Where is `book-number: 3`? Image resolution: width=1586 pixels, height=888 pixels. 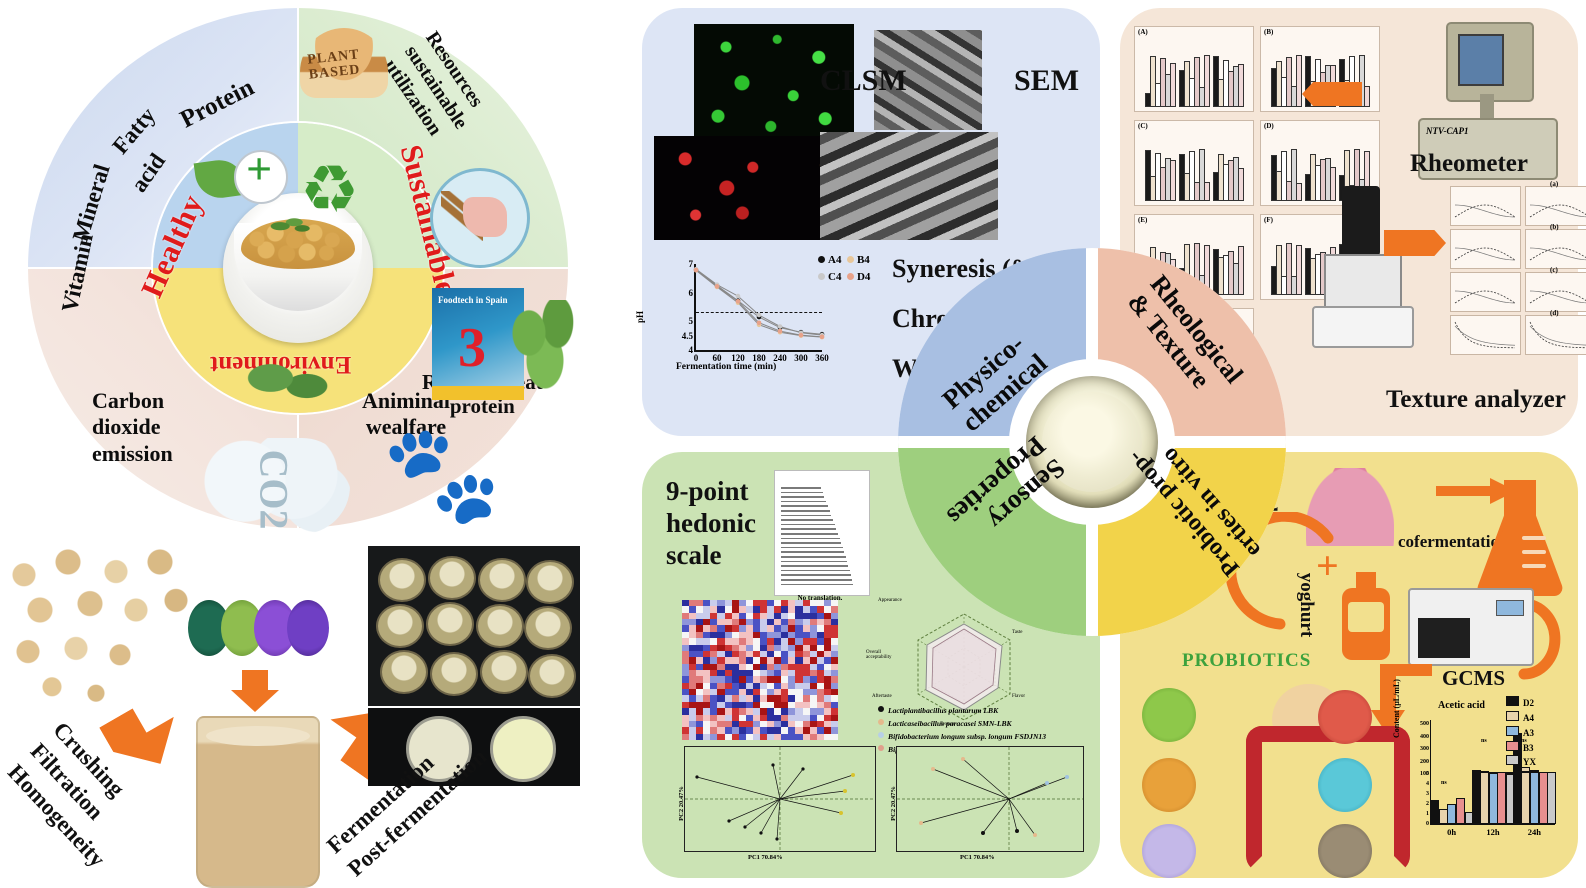 book-number: 3 is located at coordinates (472, 348).